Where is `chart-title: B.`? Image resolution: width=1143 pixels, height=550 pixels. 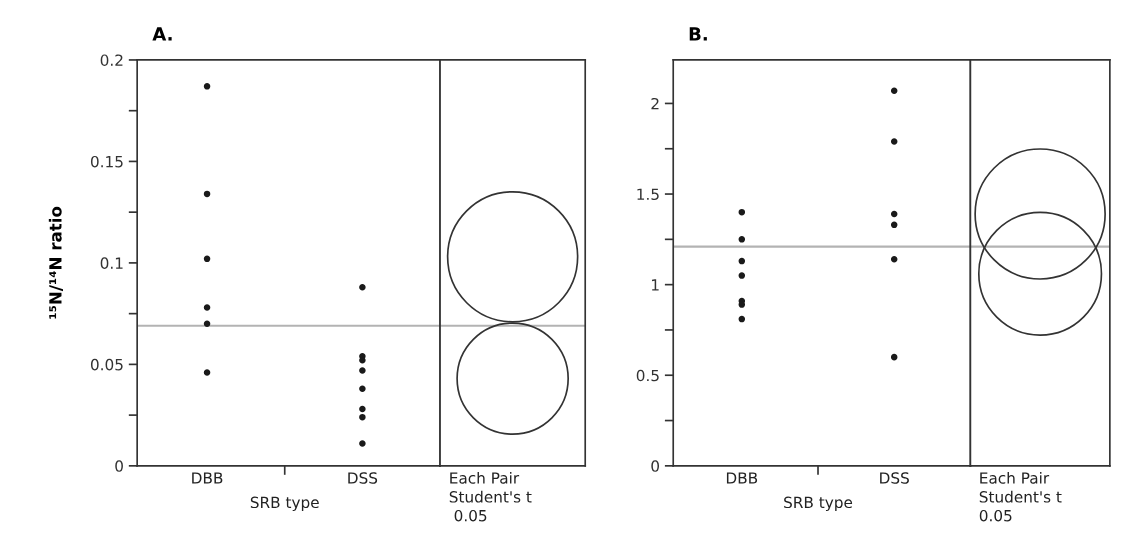 chart-title: B. is located at coordinates (698, 34).